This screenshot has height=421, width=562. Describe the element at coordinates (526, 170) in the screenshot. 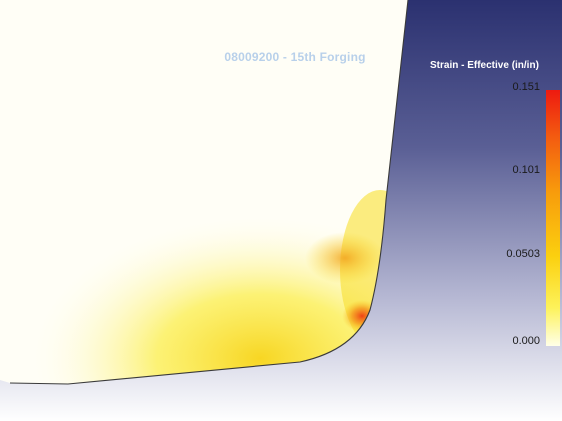

I see `legend-tick-0101: 0.101` at that location.